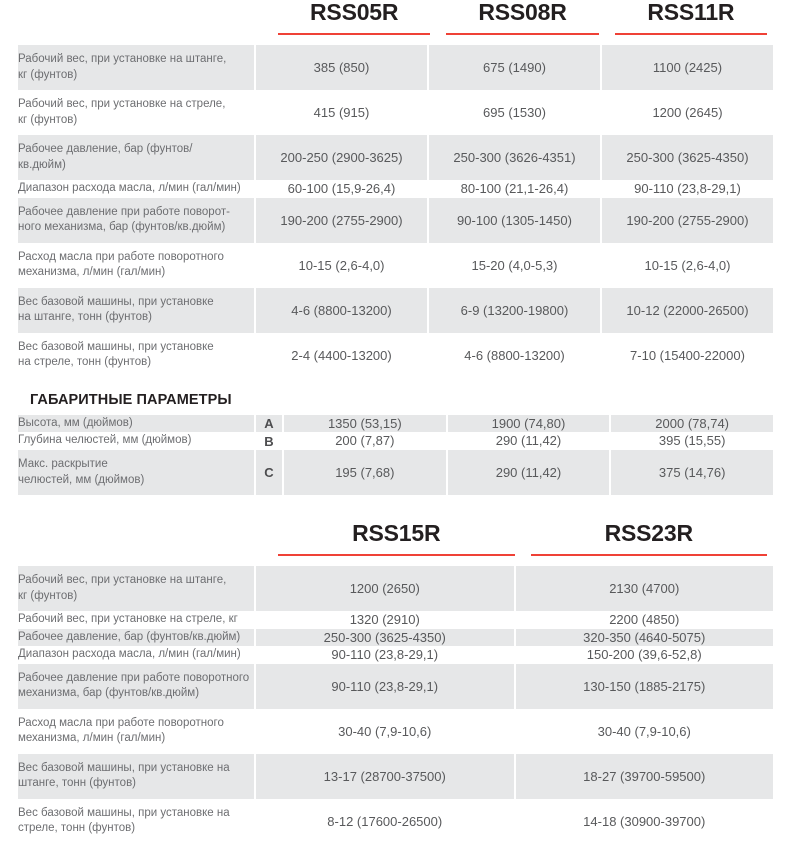 The width and height of the screenshot is (791, 860). Describe the element at coordinates (514, 158) in the screenshot. I see `spec-value: 250-300 (3626-4351)` at that location.